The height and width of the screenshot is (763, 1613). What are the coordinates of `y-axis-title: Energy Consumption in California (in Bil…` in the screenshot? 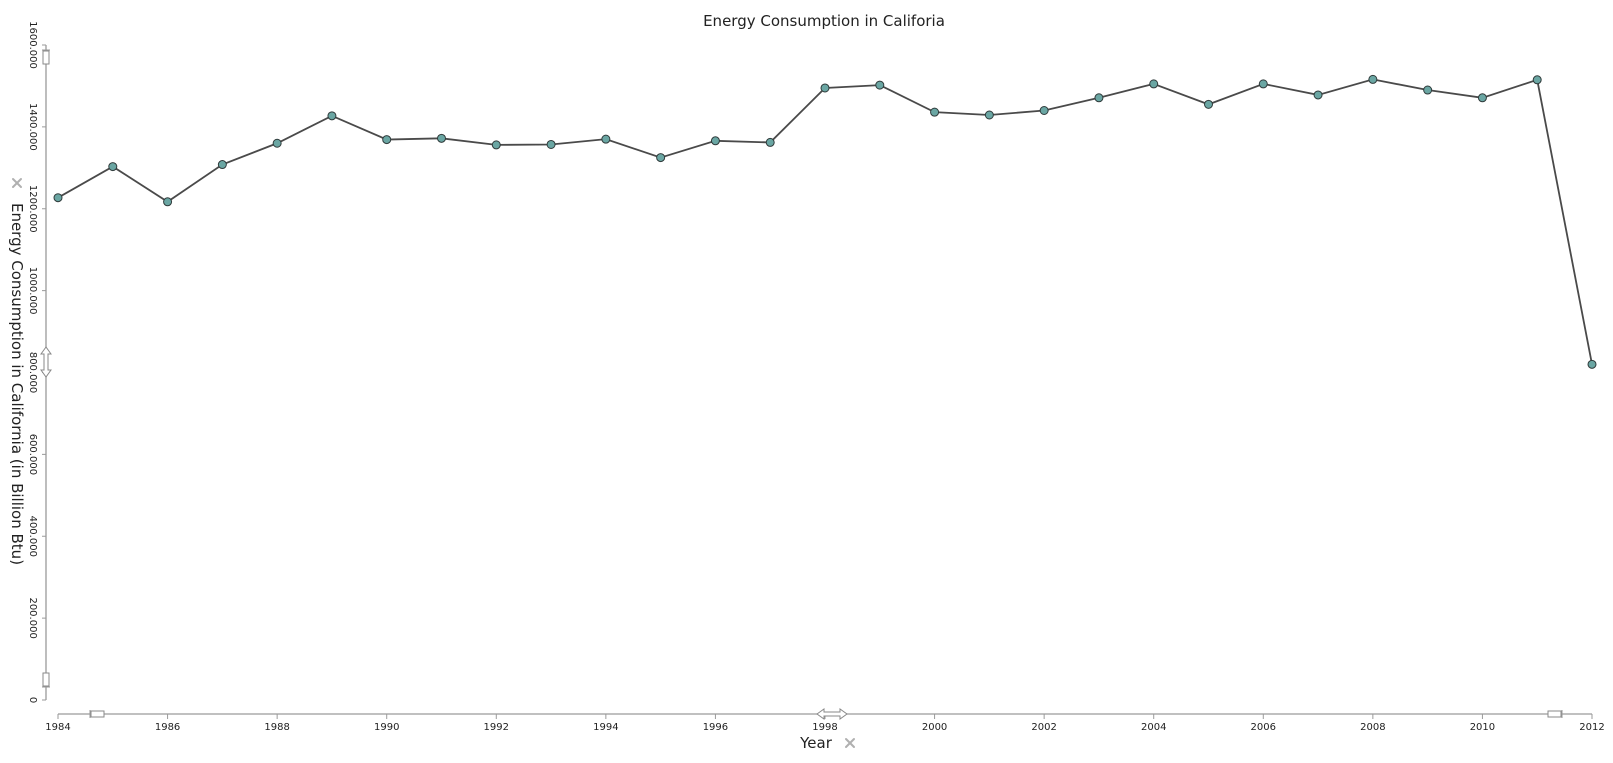 It's located at (17, 384).